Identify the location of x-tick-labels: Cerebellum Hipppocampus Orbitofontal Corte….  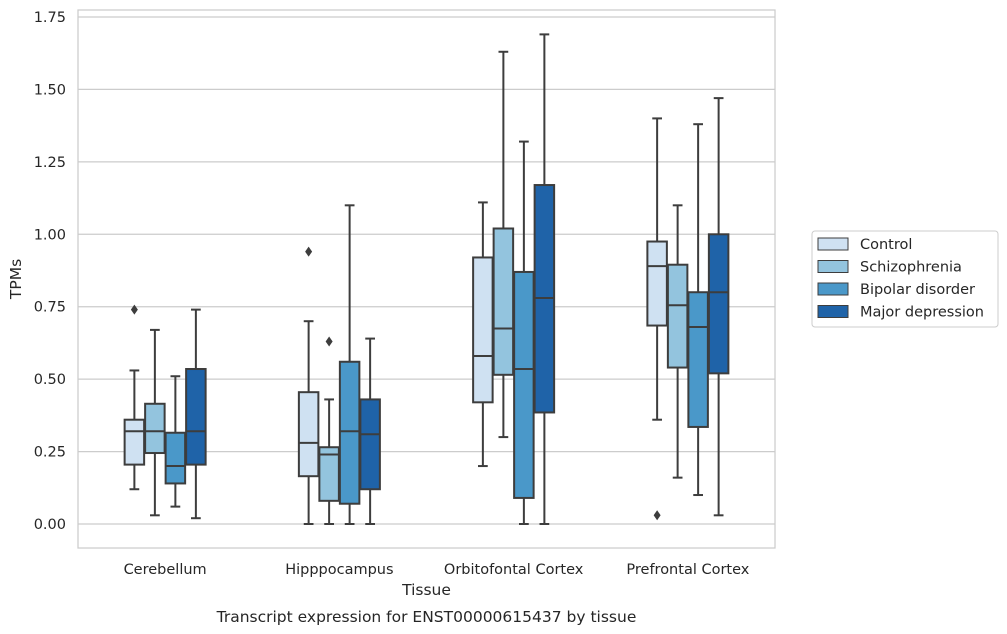
(437, 570).